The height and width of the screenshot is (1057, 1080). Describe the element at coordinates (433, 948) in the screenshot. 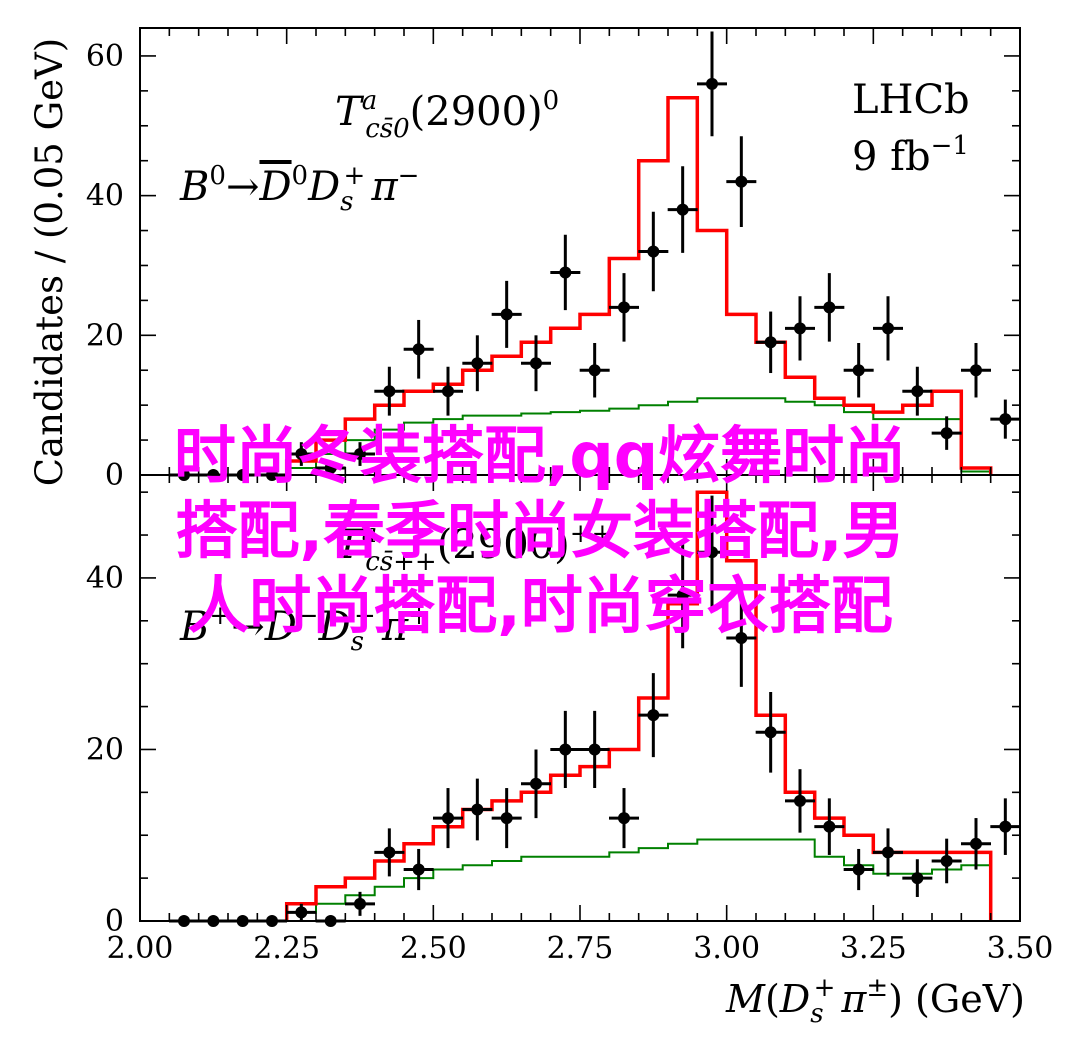

I see `x-tick-label: 2.50` at that location.